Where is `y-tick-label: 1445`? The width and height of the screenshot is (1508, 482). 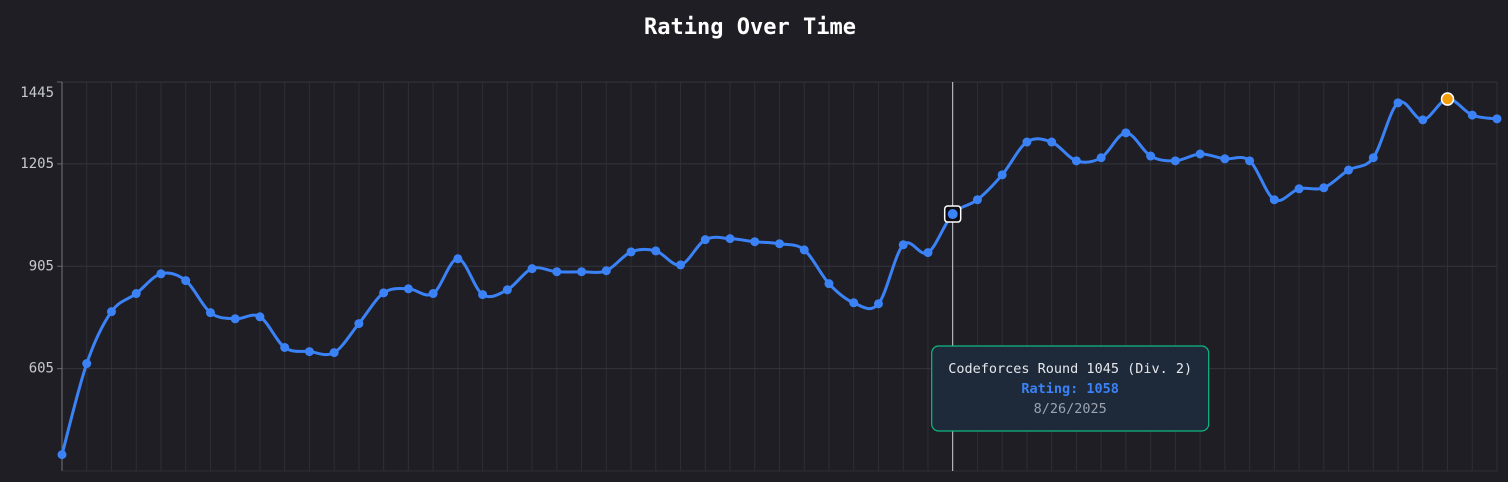
y-tick-label: 1445 is located at coordinates (37, 93).